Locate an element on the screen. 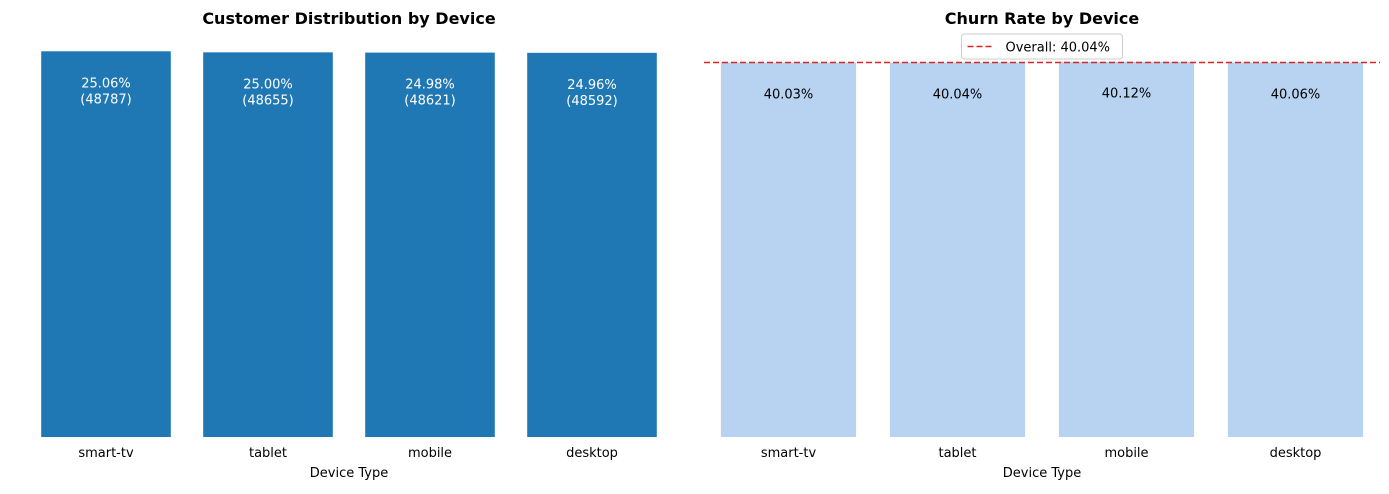 This screenshot has height=494, width=1389. data-label-tablet: 40.04% is located at coordinates (958, 94).